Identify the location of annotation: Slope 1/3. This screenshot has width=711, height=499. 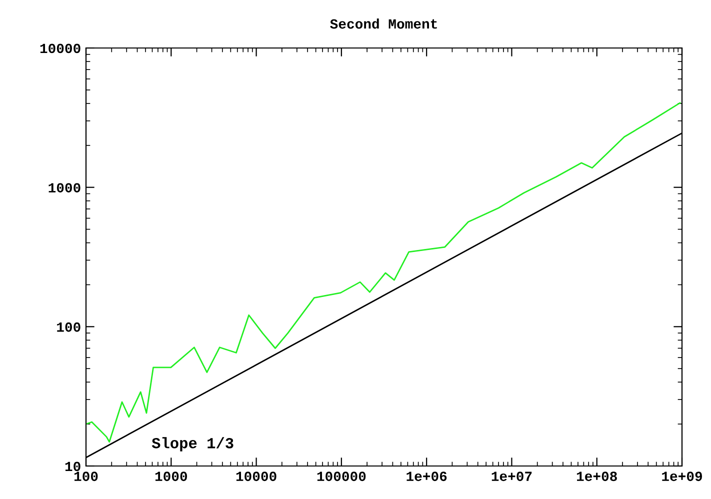
(193, 444).